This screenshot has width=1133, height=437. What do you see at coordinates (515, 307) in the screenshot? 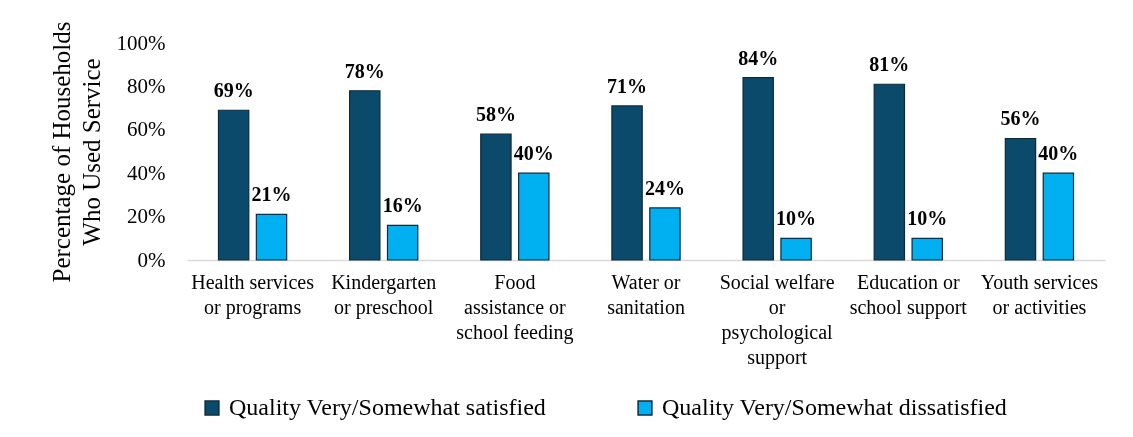
I see `x-tick-label: Food assistance or school feeding` at bounding box center [515, 307].